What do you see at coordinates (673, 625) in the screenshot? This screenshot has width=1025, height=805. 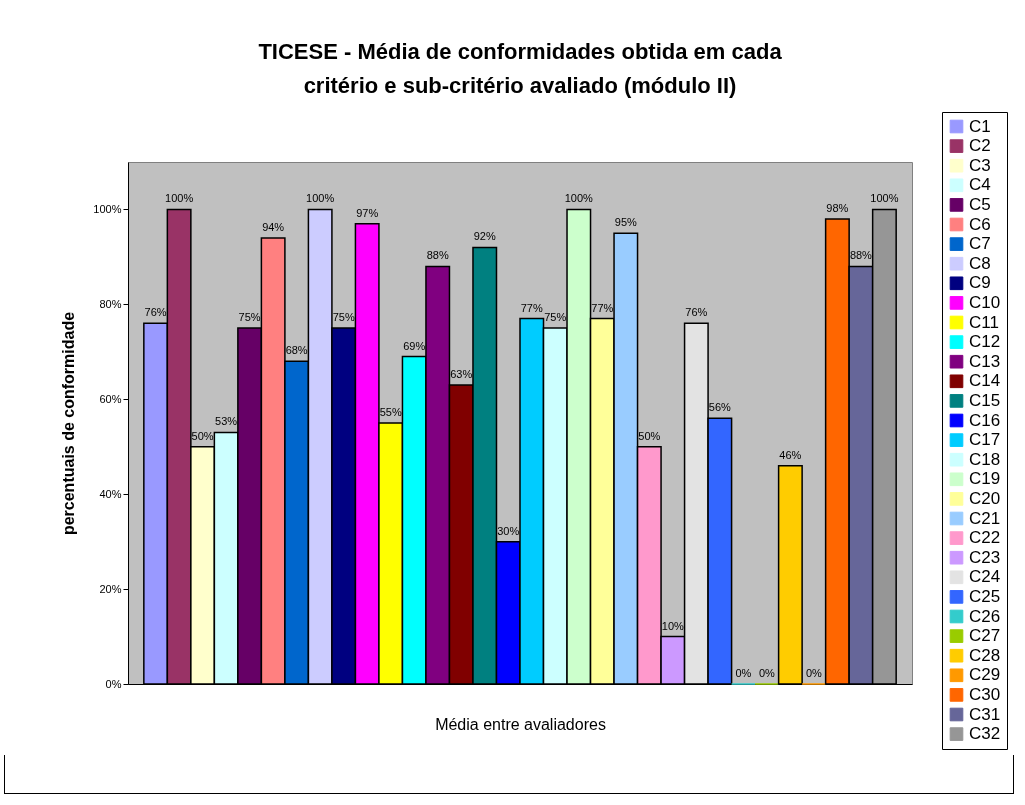 I see `data-label: 10%` at bounding box center [673, 625].